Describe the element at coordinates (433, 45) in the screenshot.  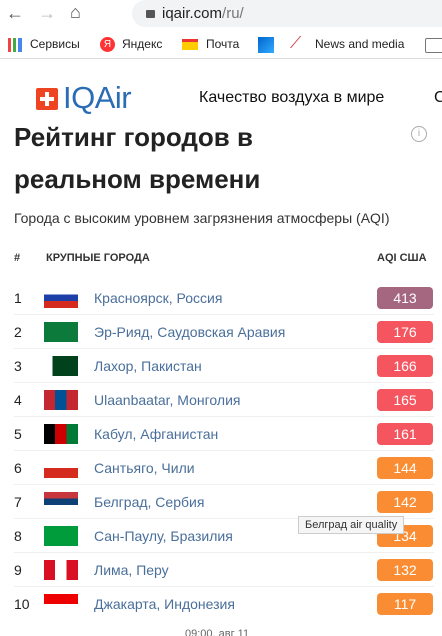
I see `folder-icon` at that location.